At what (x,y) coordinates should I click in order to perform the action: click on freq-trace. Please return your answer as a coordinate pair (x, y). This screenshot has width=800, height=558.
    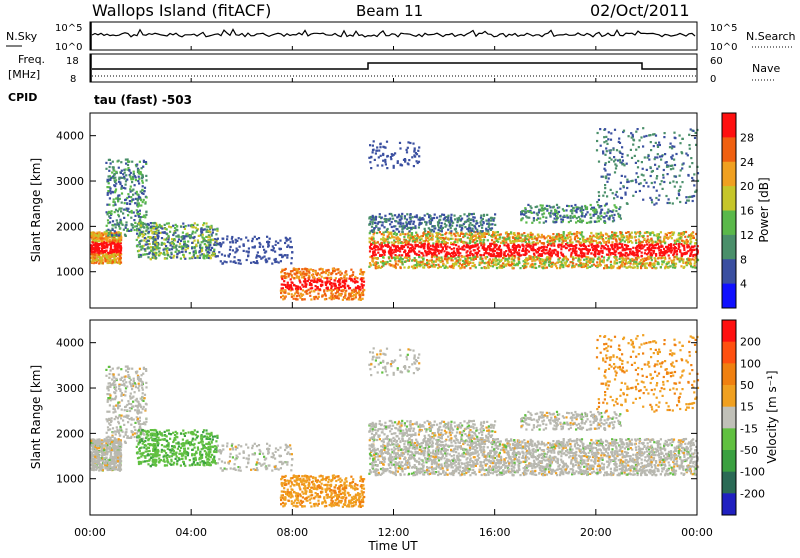
    Looking at the image, I should click on (394, 66).